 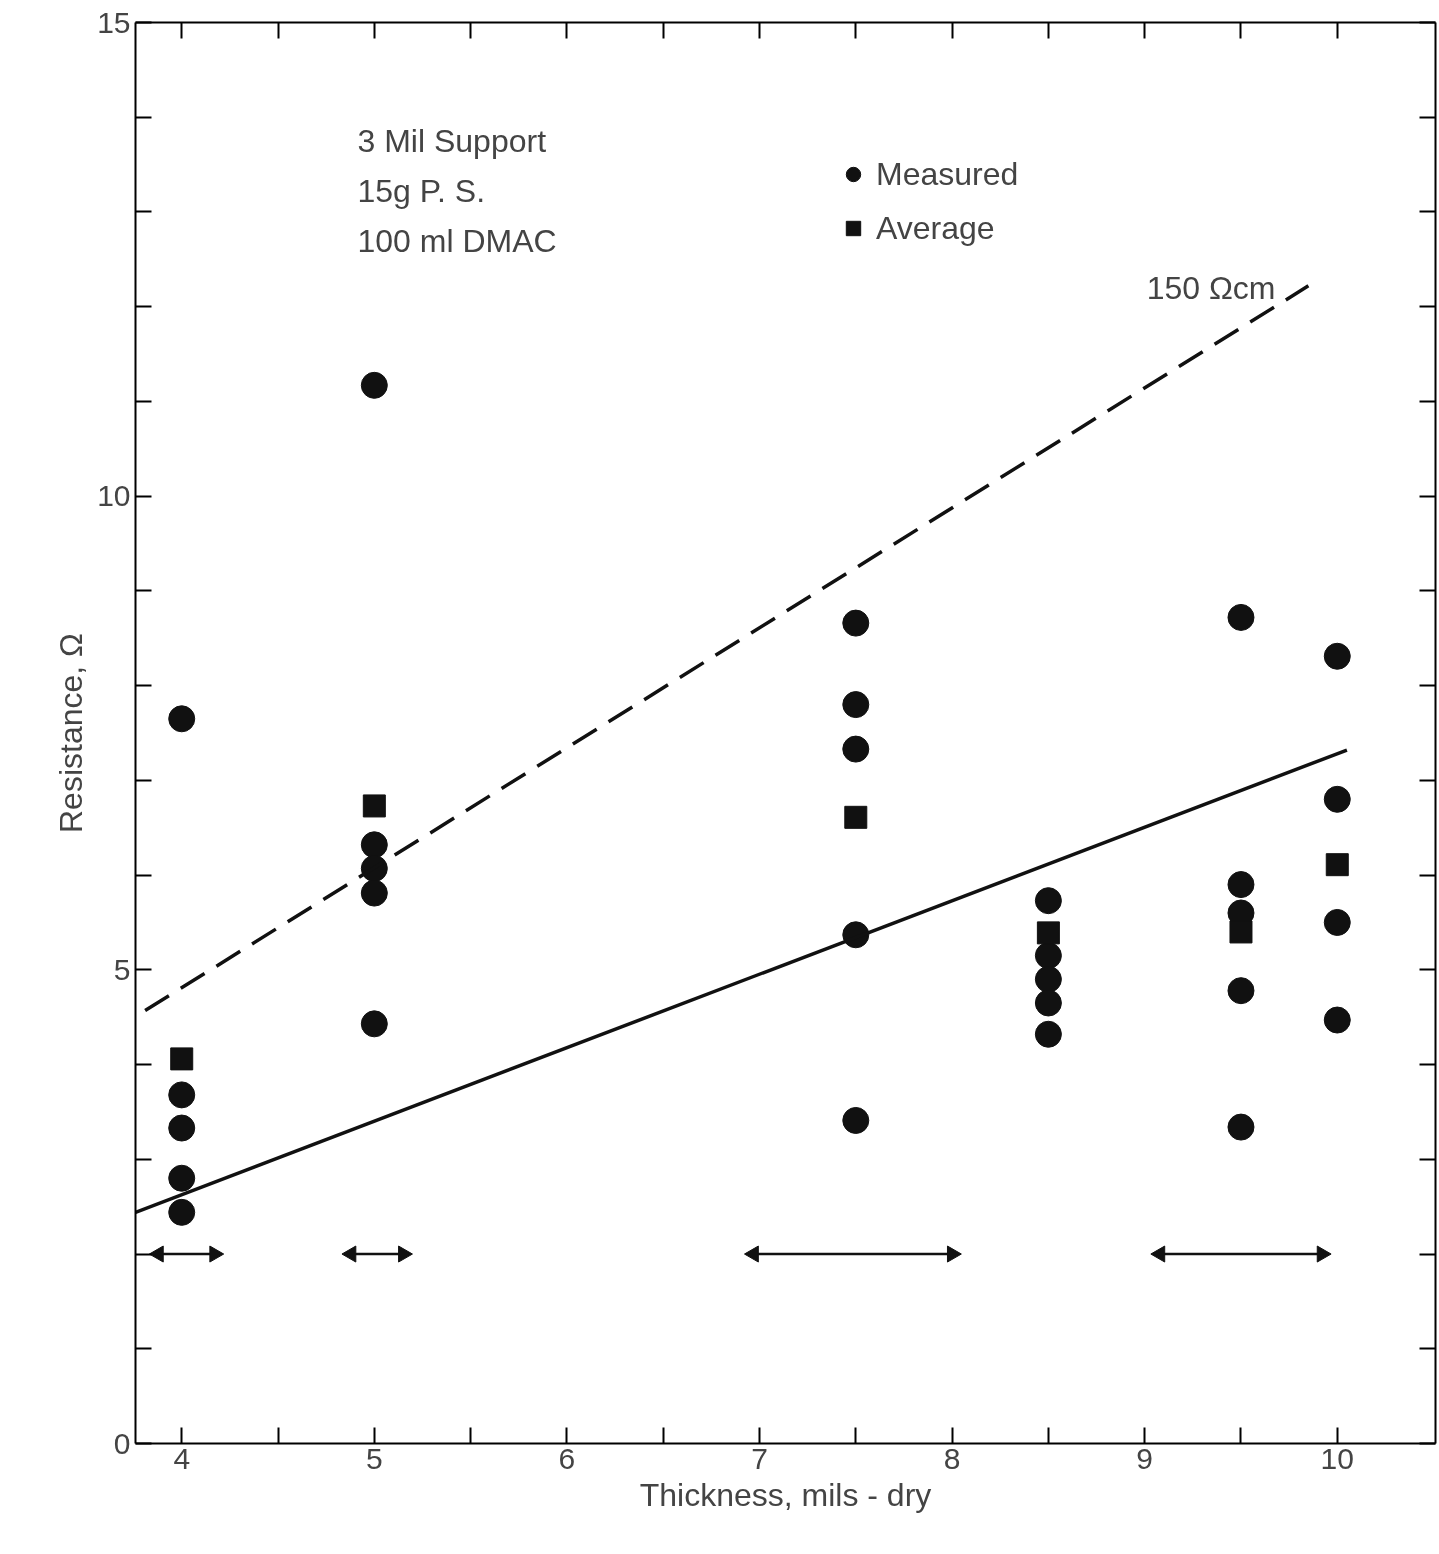 I want to click on x-tick-label: 9, so click(x=1145, y=1458).